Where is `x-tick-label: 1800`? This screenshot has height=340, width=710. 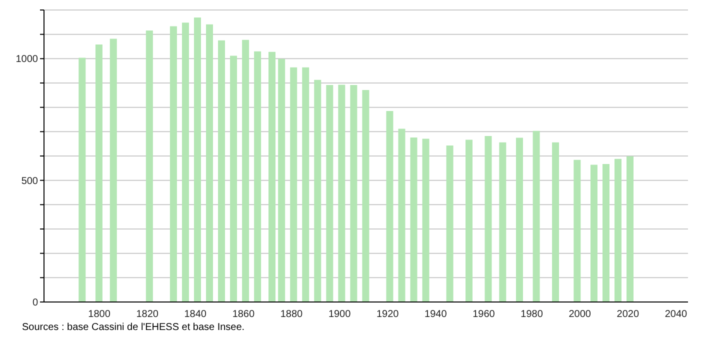
x-tick-label: 1800 is located at coordinates (99, 314).